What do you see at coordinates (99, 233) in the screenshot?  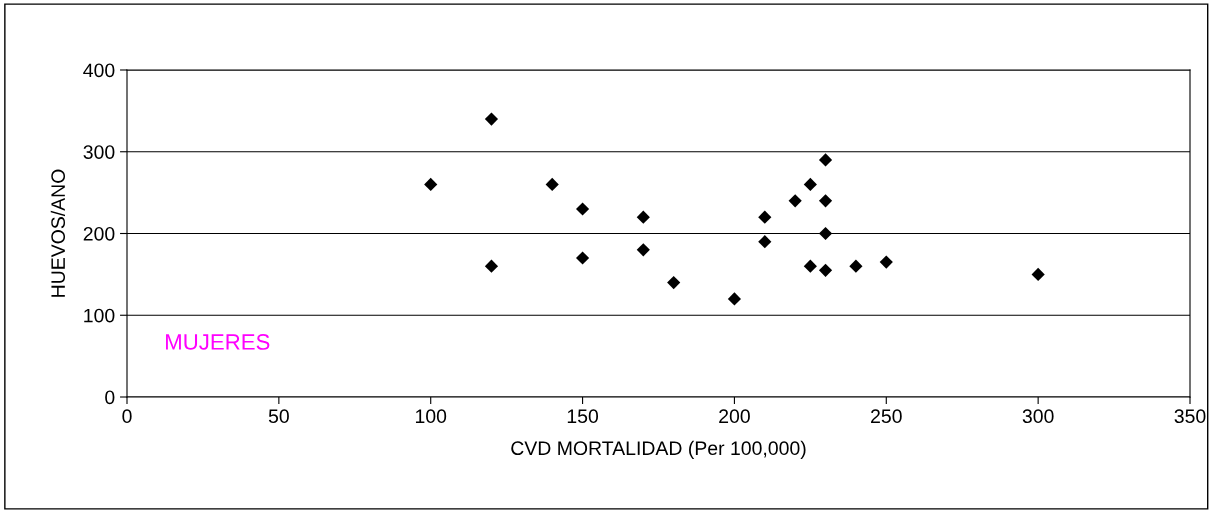 I see `y-tick-label: 200` at bounding box center [99, 233].